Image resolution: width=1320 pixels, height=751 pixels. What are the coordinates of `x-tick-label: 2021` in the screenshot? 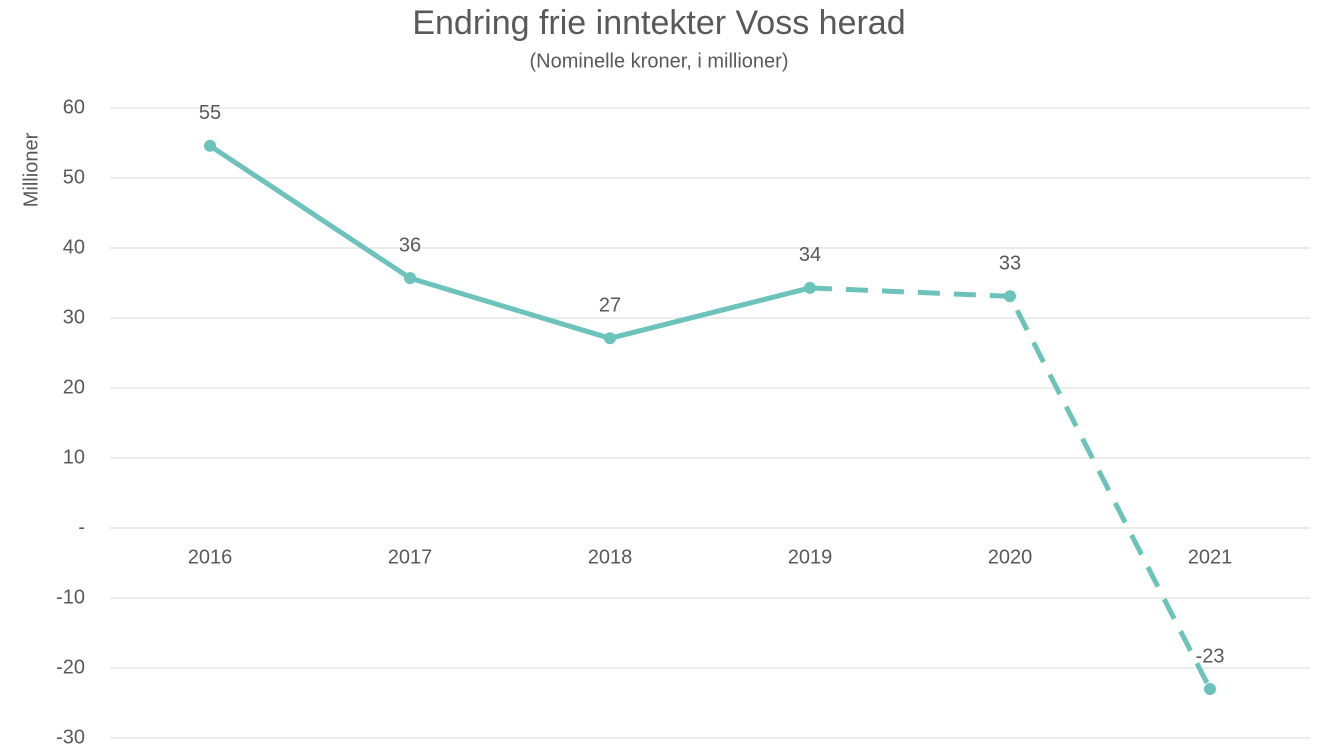 It's located at (1210, 557).